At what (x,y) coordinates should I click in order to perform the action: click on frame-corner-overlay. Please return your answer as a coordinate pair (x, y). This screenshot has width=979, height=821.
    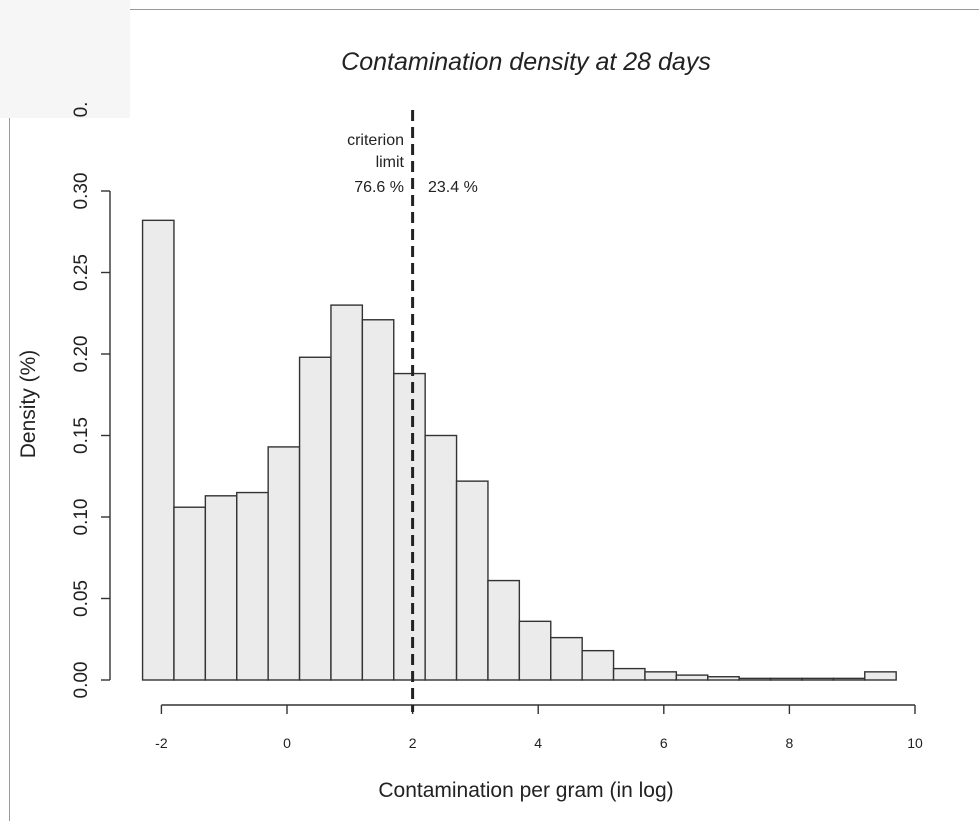
    Looking at the image, I should click on (65, 59).